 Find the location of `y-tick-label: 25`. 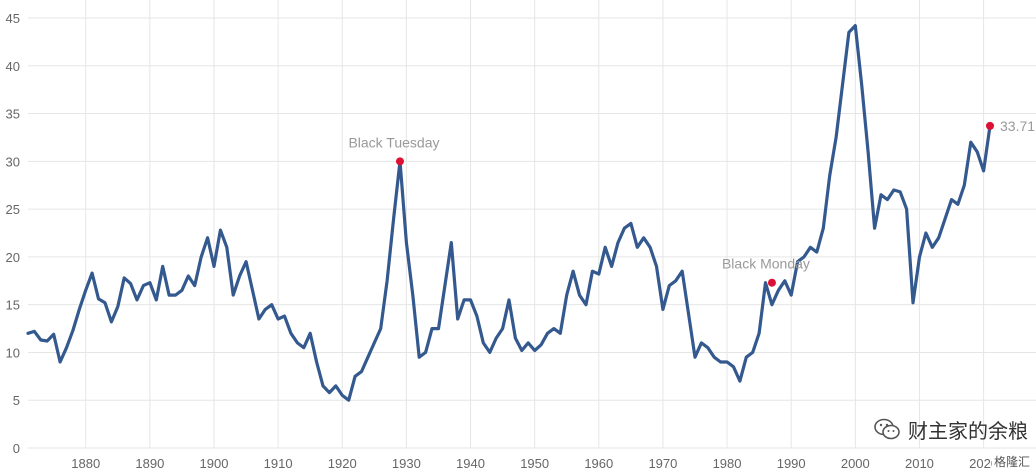

y-tick-label: 25 is located at coordinates (13, 209).